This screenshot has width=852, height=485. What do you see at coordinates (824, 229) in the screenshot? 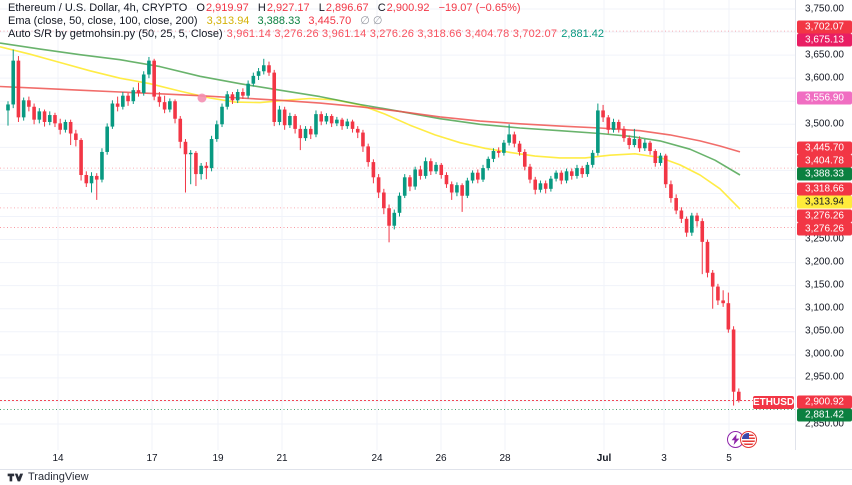
I see `price-badge: 3,276.26` at bounding box center [824, 229].